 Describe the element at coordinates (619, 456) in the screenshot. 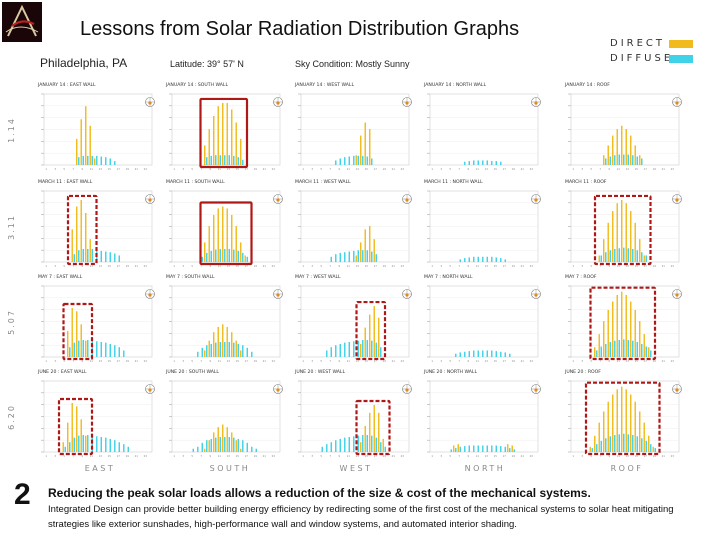

I see `x-tick-label: 11` at that location.